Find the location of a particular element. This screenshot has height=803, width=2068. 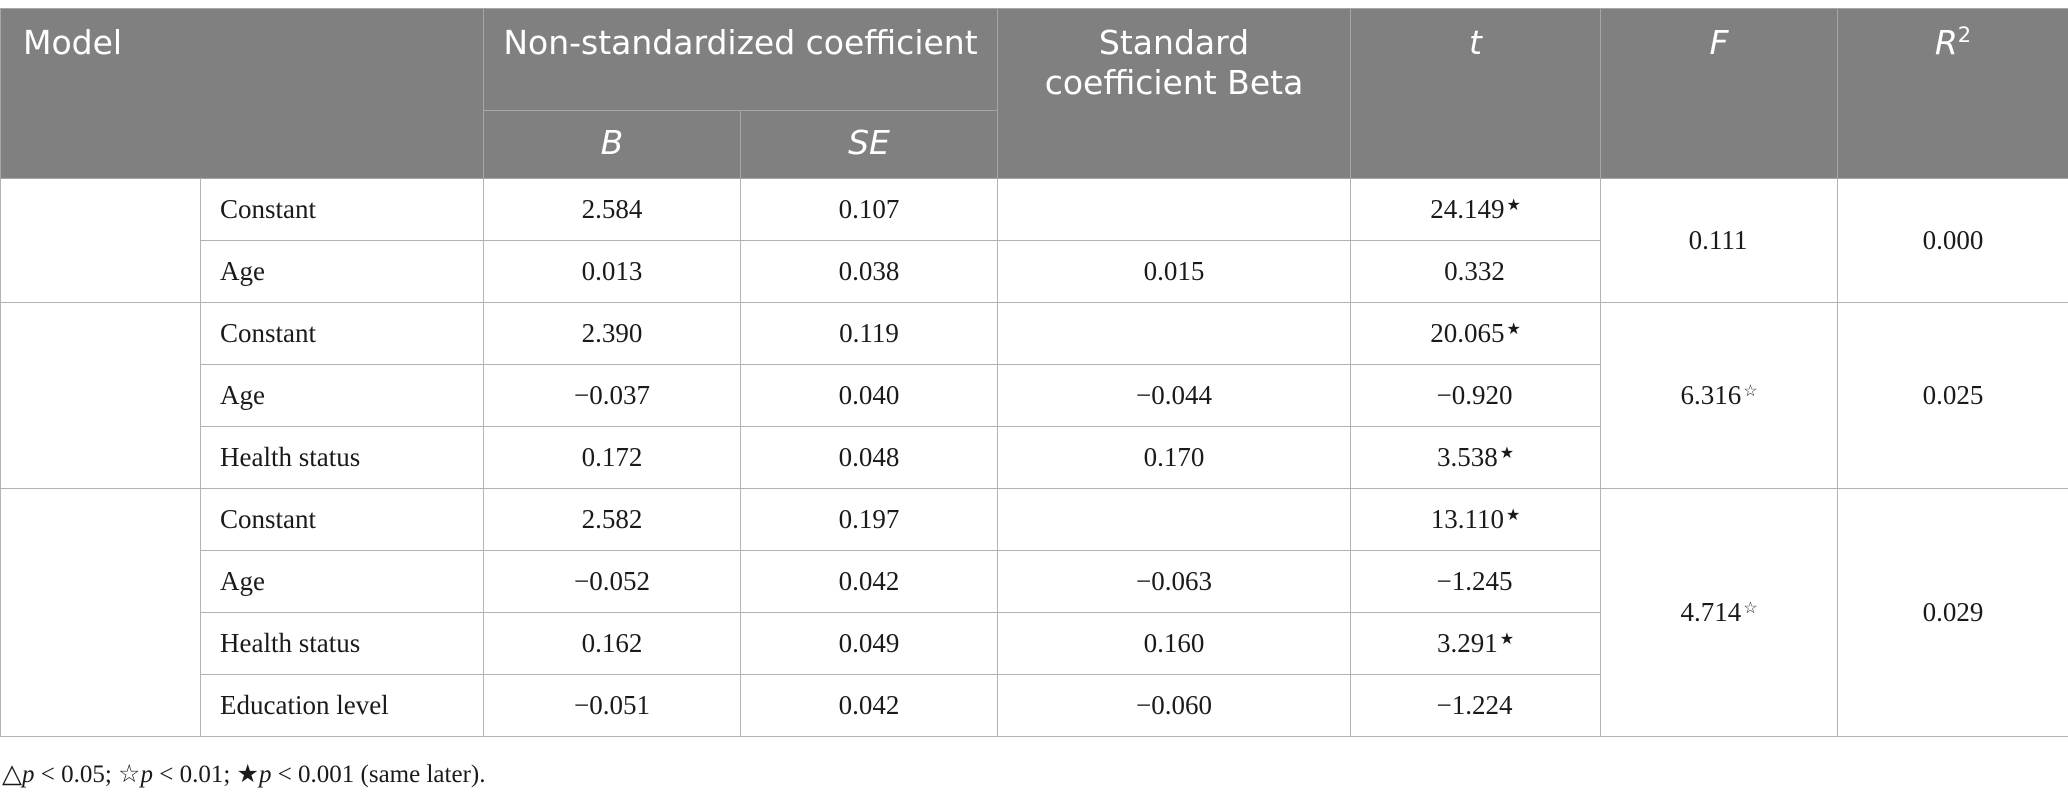

header-b: B is located at coordinates (612, 144).